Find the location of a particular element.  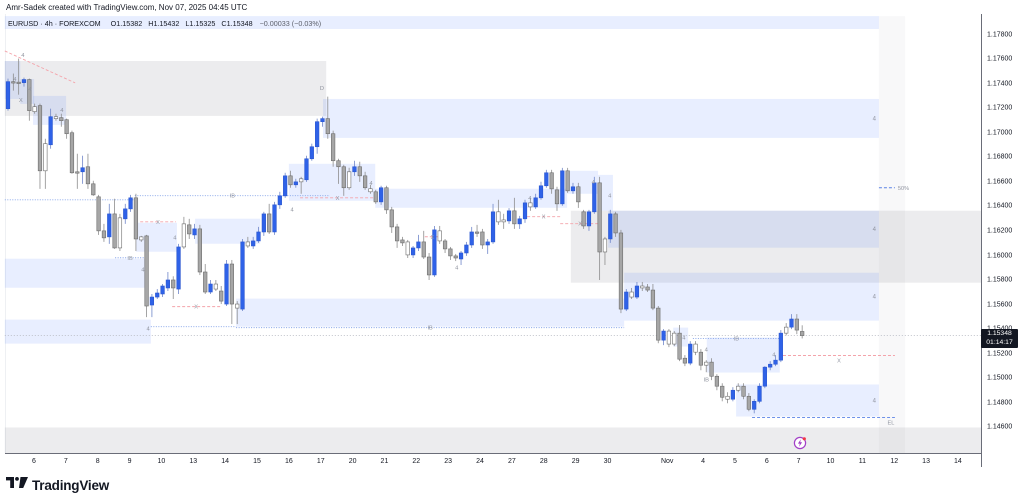

price-tick-label: 1.14800 is located at coordinates (1000, 403).